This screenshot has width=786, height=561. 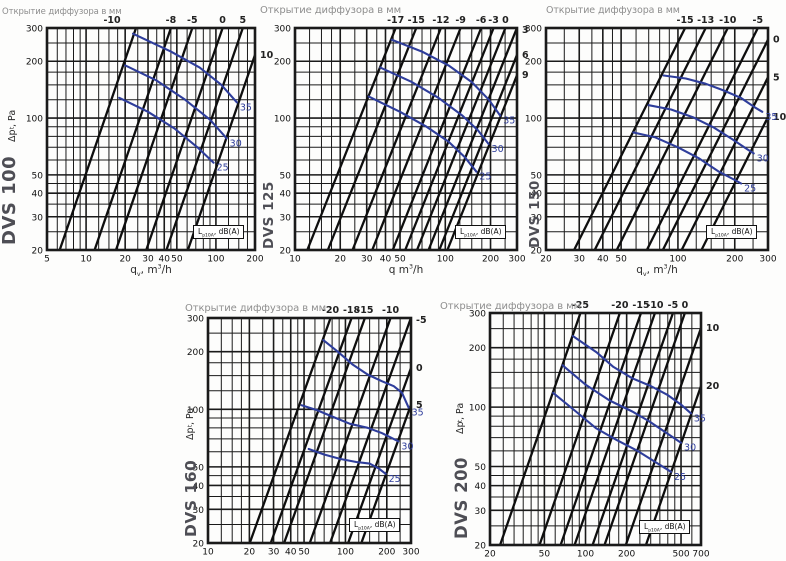 I want to click on opening-line--12, so click(x=396, y=139).